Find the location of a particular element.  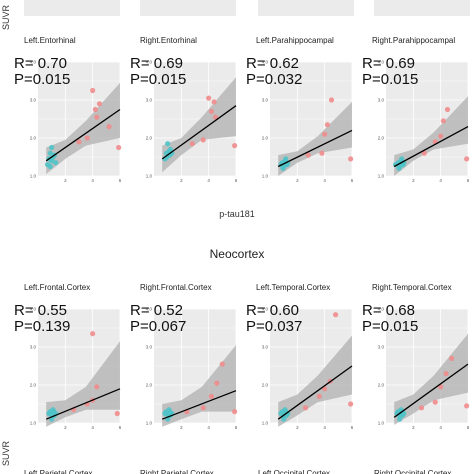

panel-title: Right.Parahippocampal is located at coordinates (413, 40).